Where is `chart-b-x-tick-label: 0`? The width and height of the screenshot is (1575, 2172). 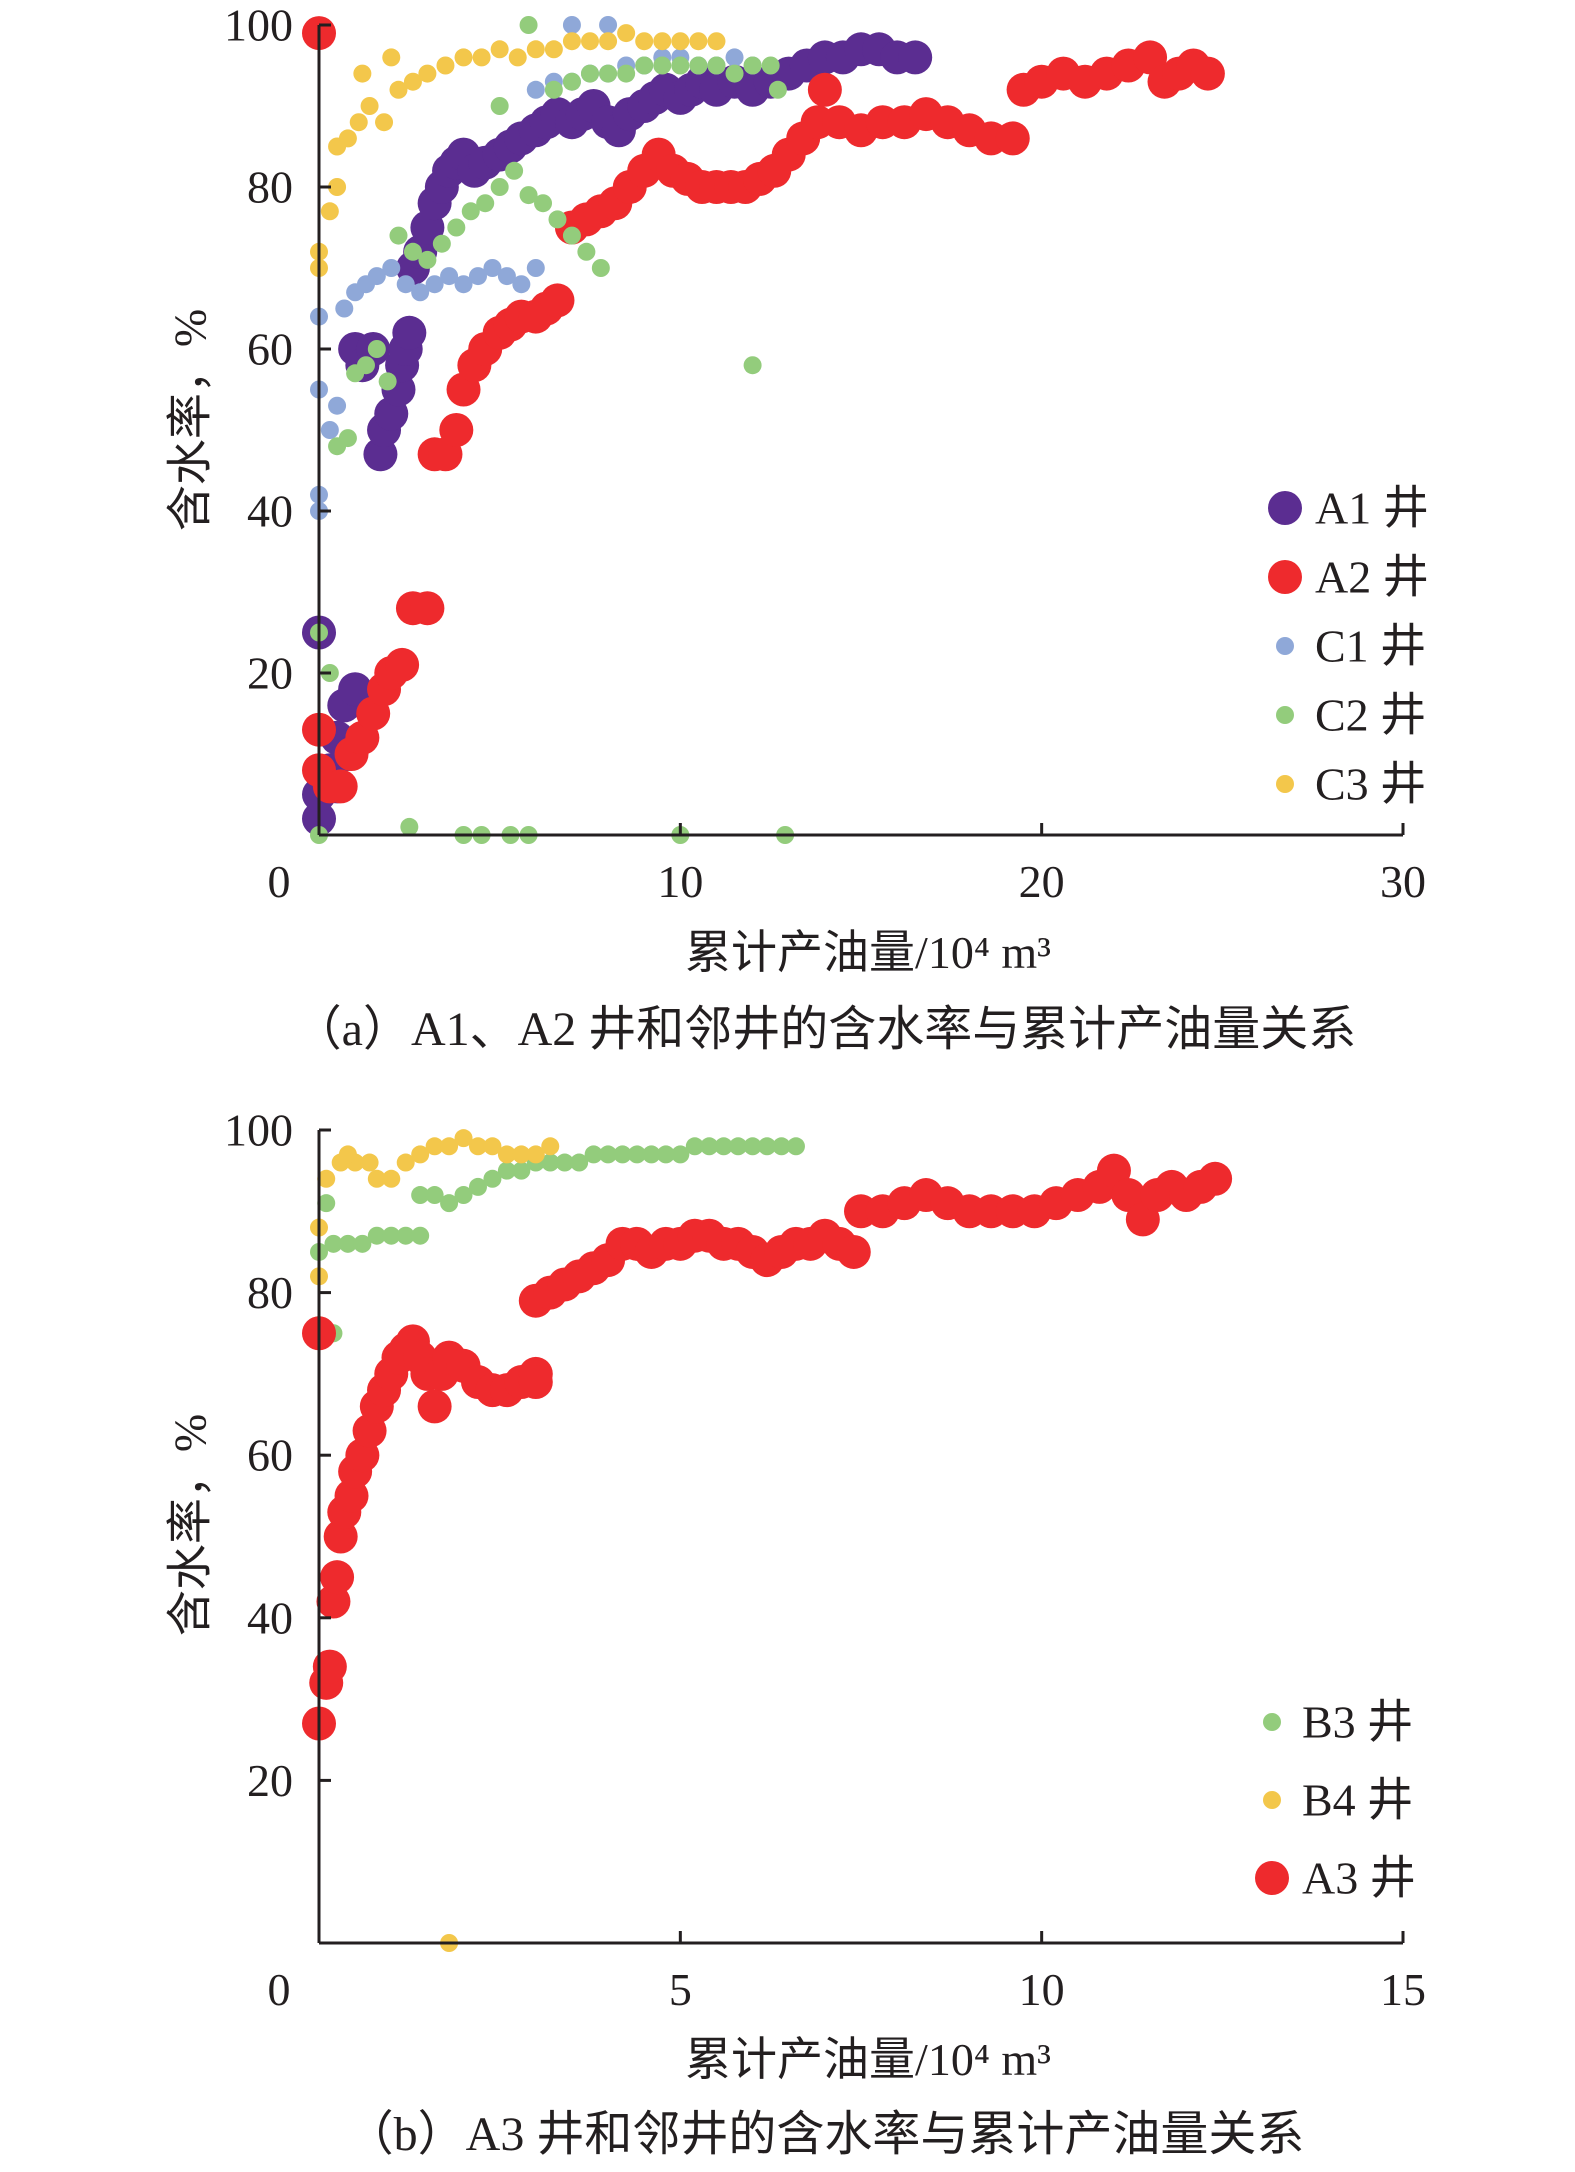 chart-b-x-tick-label: 0 is located at coordinates (279, 1989).